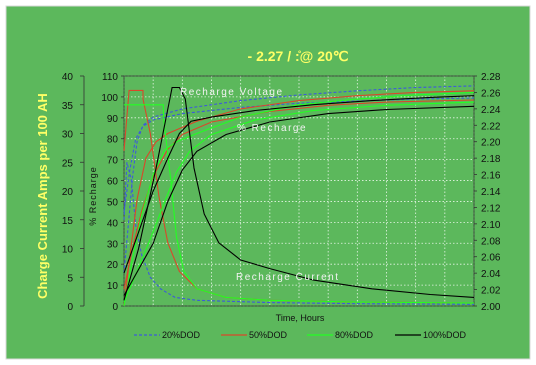  I want to click on y-left-tick-label: 0, so click(70, 307).